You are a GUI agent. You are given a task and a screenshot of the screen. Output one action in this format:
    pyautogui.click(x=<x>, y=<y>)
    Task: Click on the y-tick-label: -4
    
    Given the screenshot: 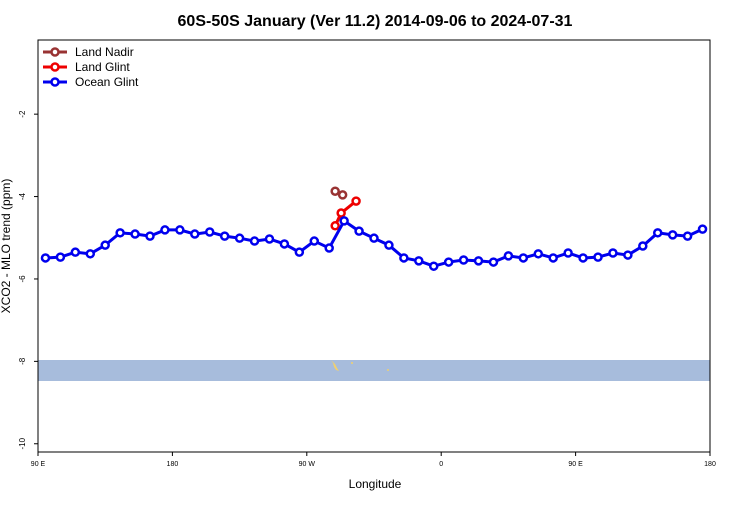 What is the action you would take?
    pyautogui.click(x=22, y=196)
    